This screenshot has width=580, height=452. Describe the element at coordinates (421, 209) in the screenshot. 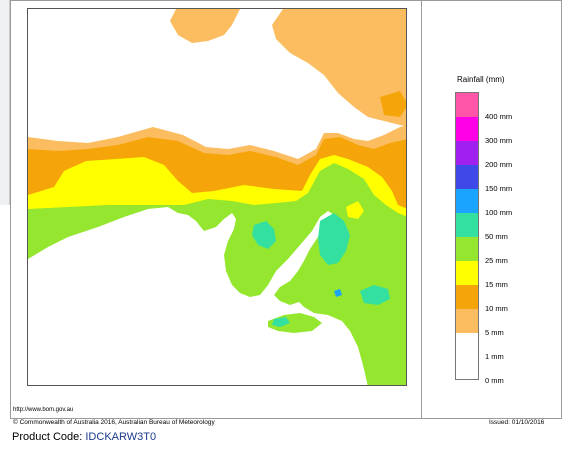

I see `frame-divider` at that location.